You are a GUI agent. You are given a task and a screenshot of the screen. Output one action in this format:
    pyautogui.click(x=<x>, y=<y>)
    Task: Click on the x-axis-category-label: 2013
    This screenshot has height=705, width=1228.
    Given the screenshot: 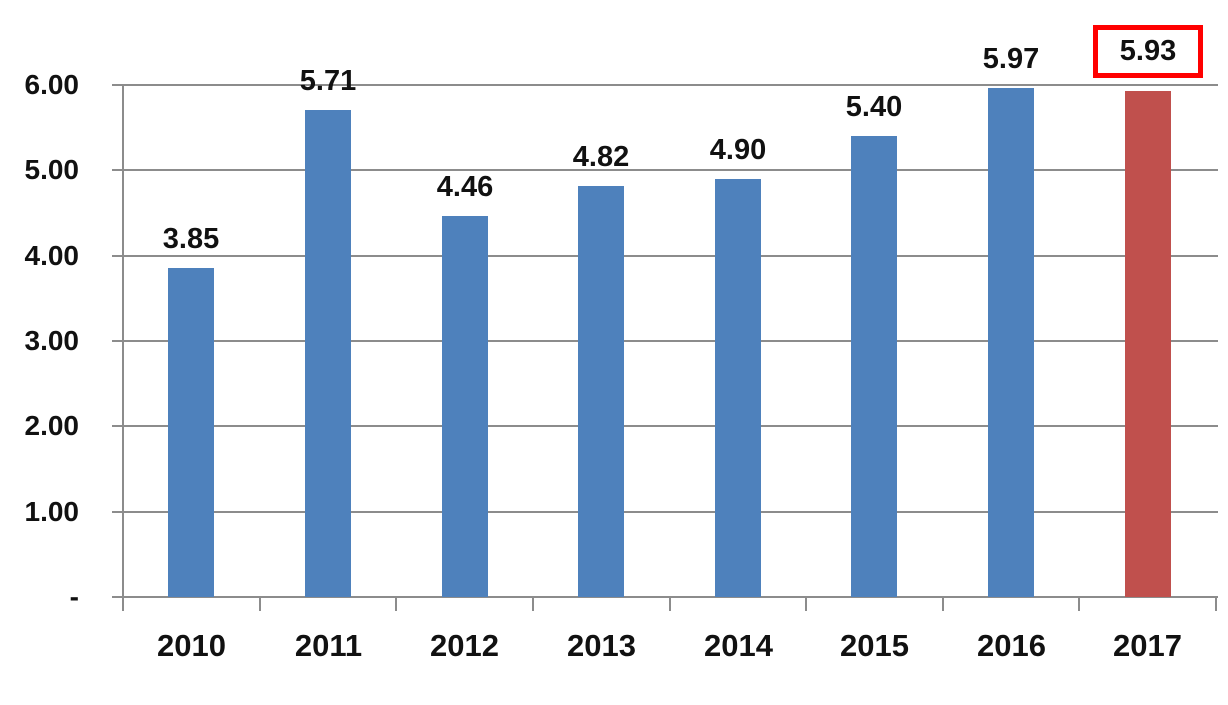 What is the action you would take?
    pyautogui.click(x=601, y=645)
    